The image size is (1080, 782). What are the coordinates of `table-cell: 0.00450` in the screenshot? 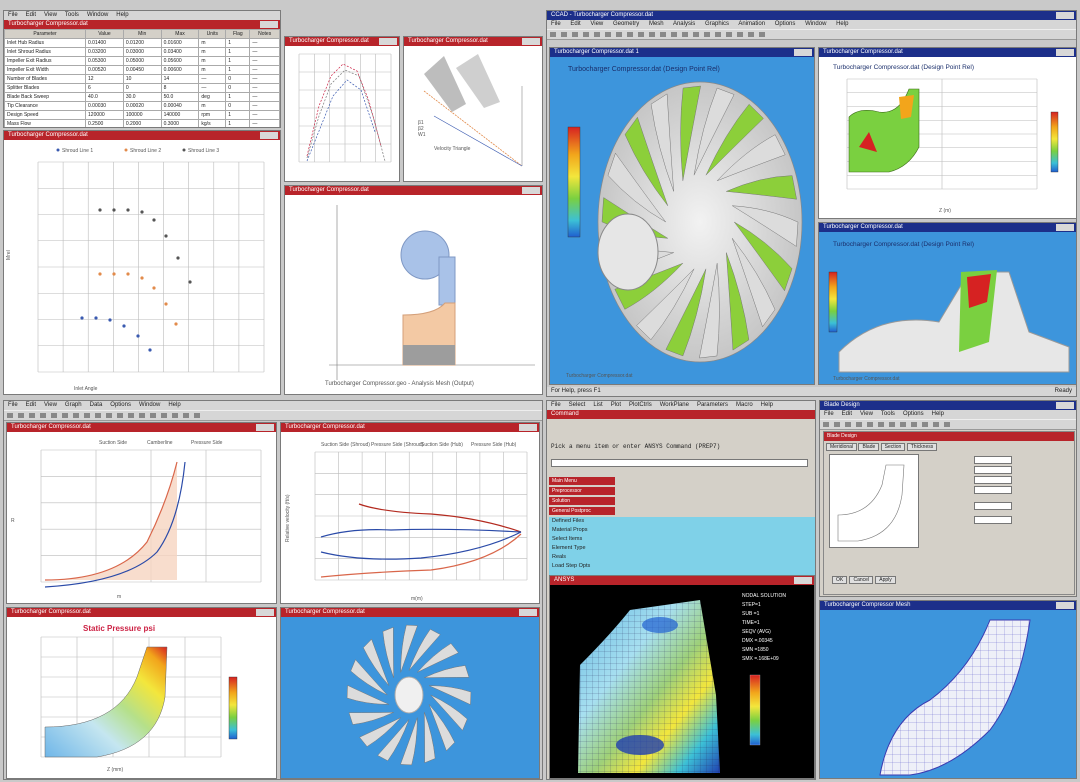 It's located at (142, 70).